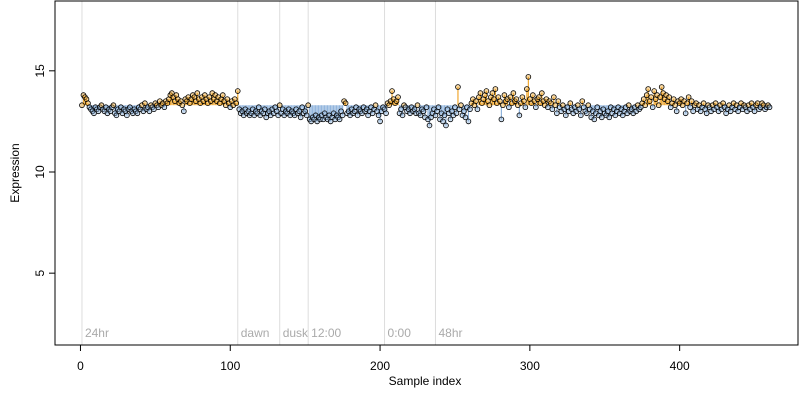  Describe the element at coordinates (680, 366) in the screenshot. I see `x-tick-label: 400` at that location.